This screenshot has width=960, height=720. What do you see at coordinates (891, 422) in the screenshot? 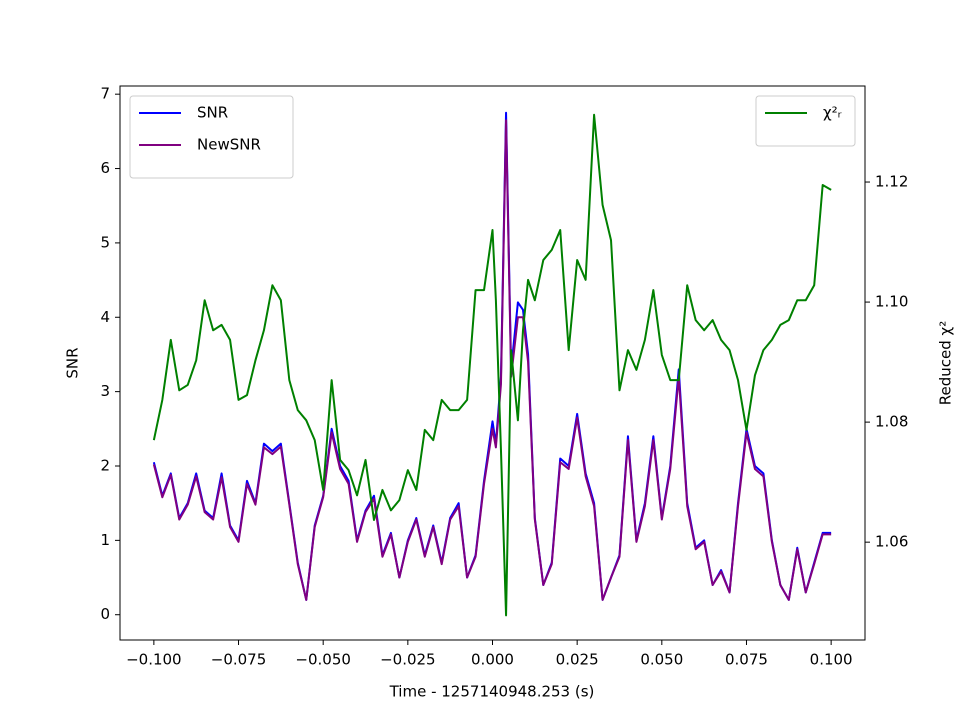
I see `y2-tick-label: 1.08` at bounding box center [891, 422].